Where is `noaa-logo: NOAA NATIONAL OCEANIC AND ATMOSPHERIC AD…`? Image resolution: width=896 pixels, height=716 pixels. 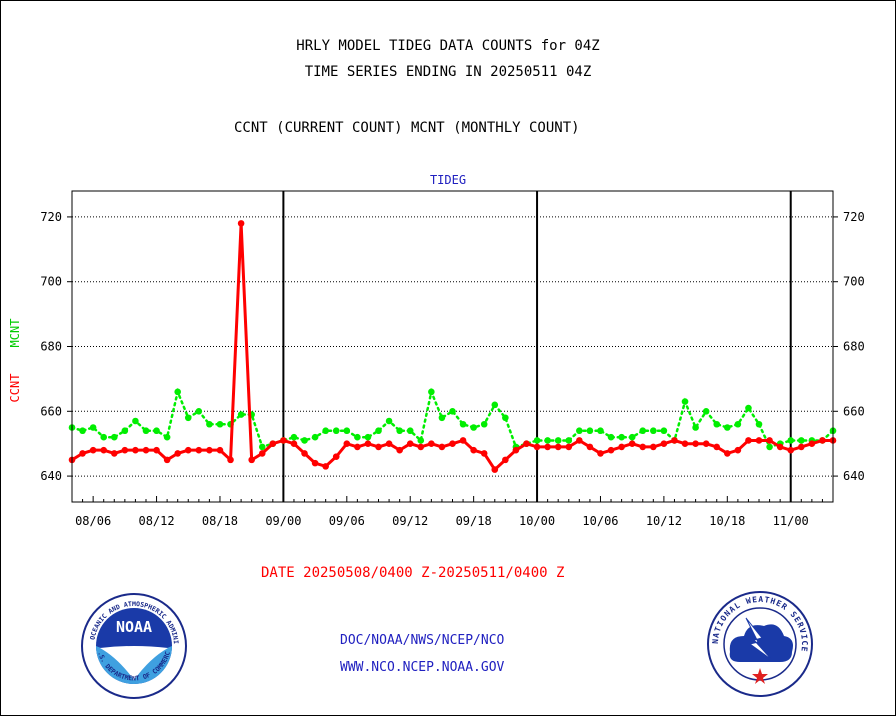
noaa-logo: NOAA NATIONAL OCEANIC AND ATMOSPHERIC AD… is located at coordinates (133, 645).